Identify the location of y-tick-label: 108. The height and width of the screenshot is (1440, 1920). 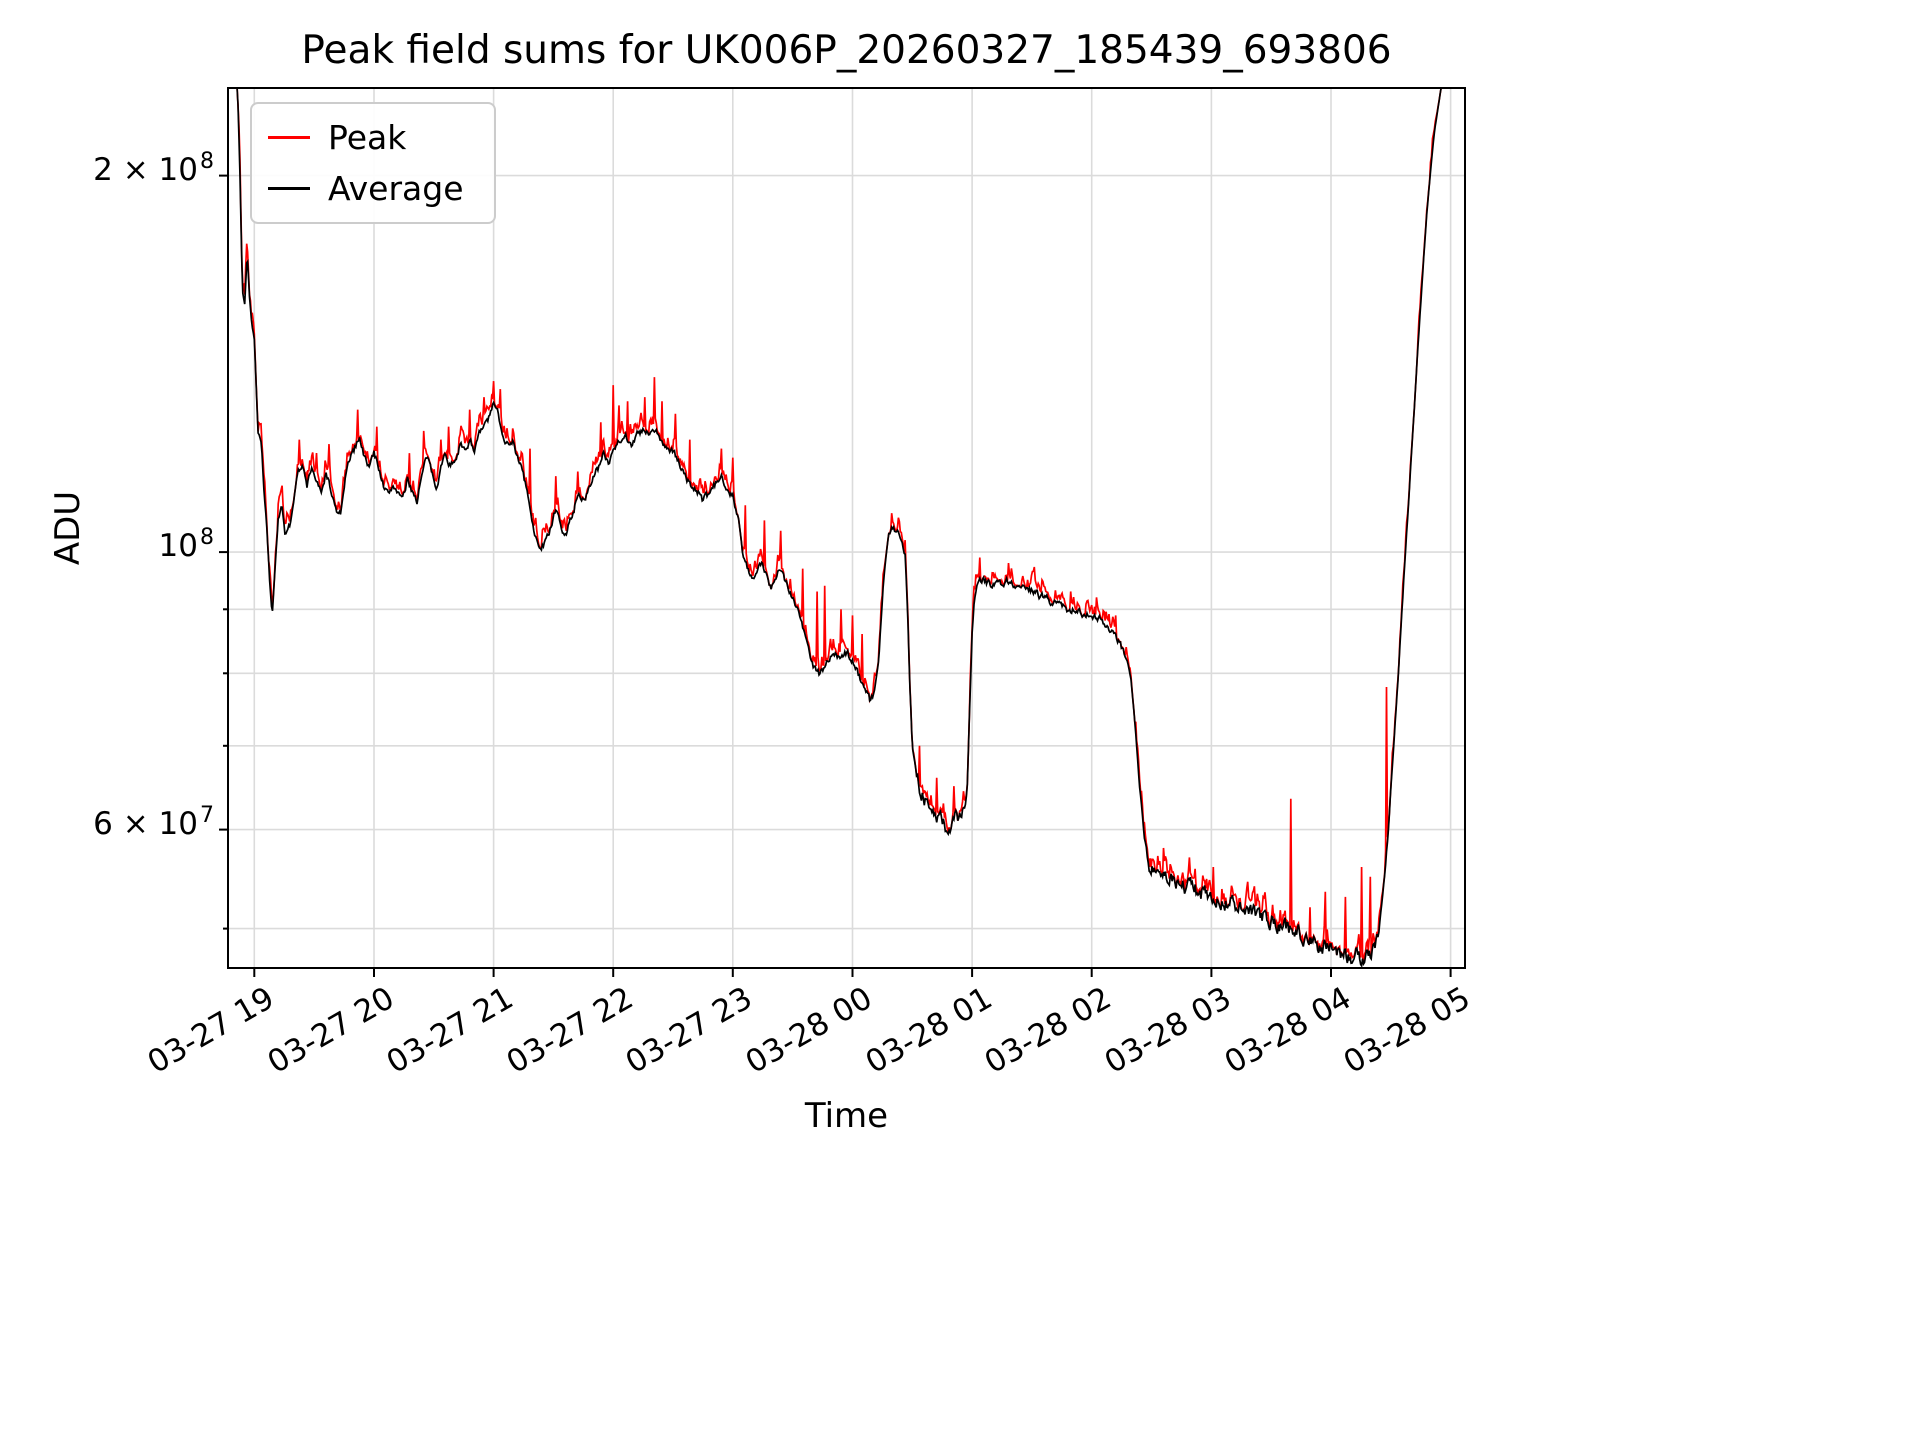
(186, 545).